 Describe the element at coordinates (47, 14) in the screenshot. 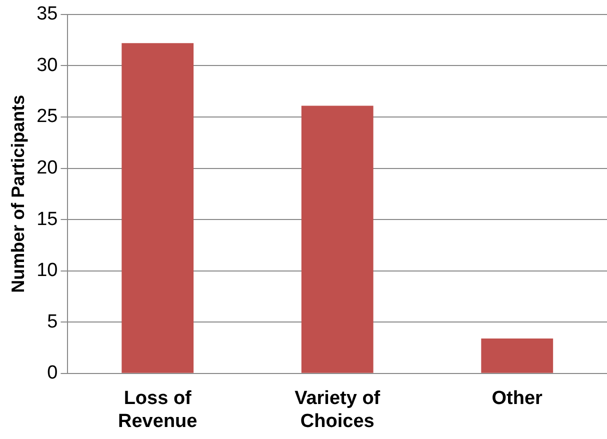

I see `y-tick-label: 35` at that location.